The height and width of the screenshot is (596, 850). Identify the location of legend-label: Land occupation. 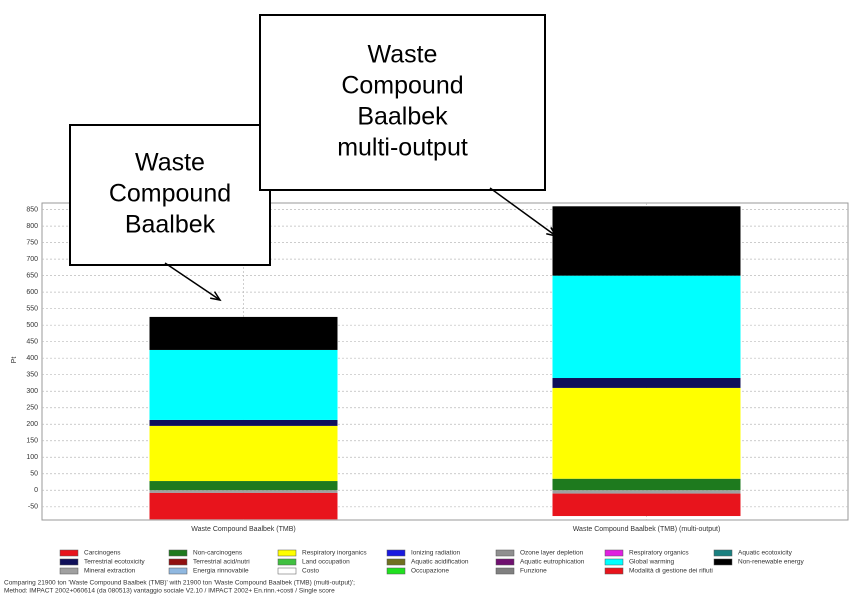
(326, 562).